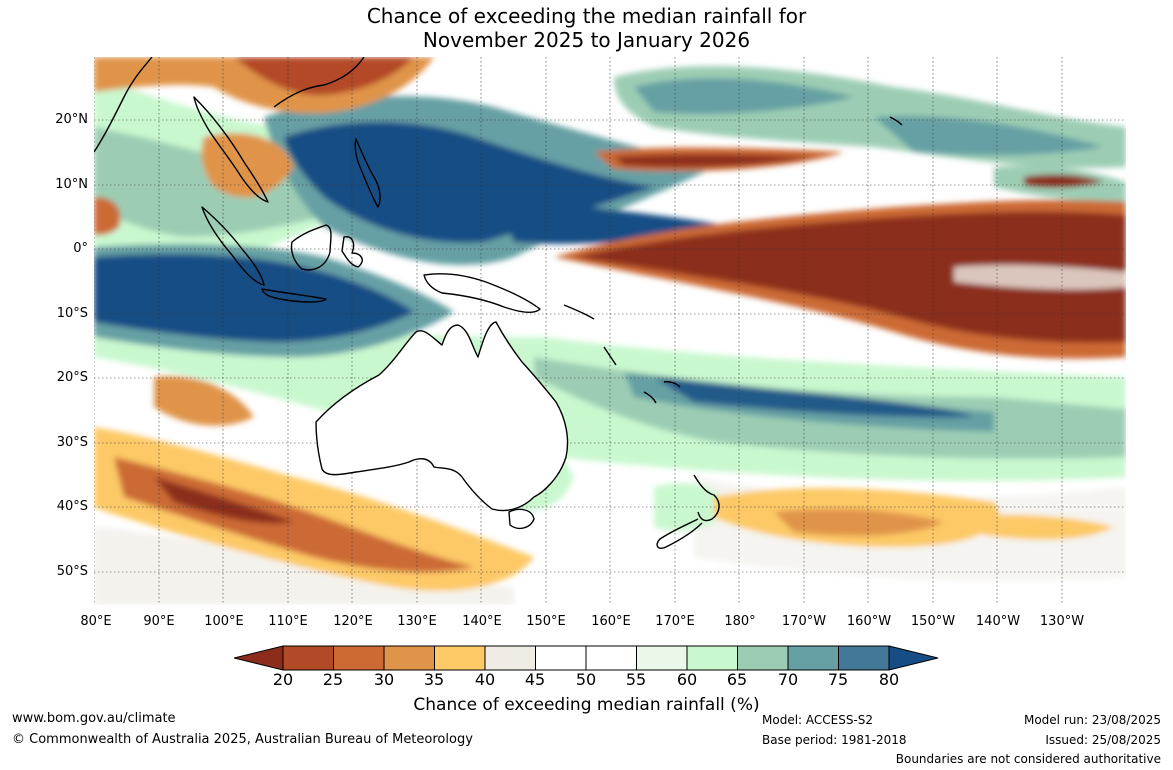 This screenshot has height=770, width=1173. Describe the element at coordinates (123, 105) in the screenshot. I see `india-coast-outline` at that location.